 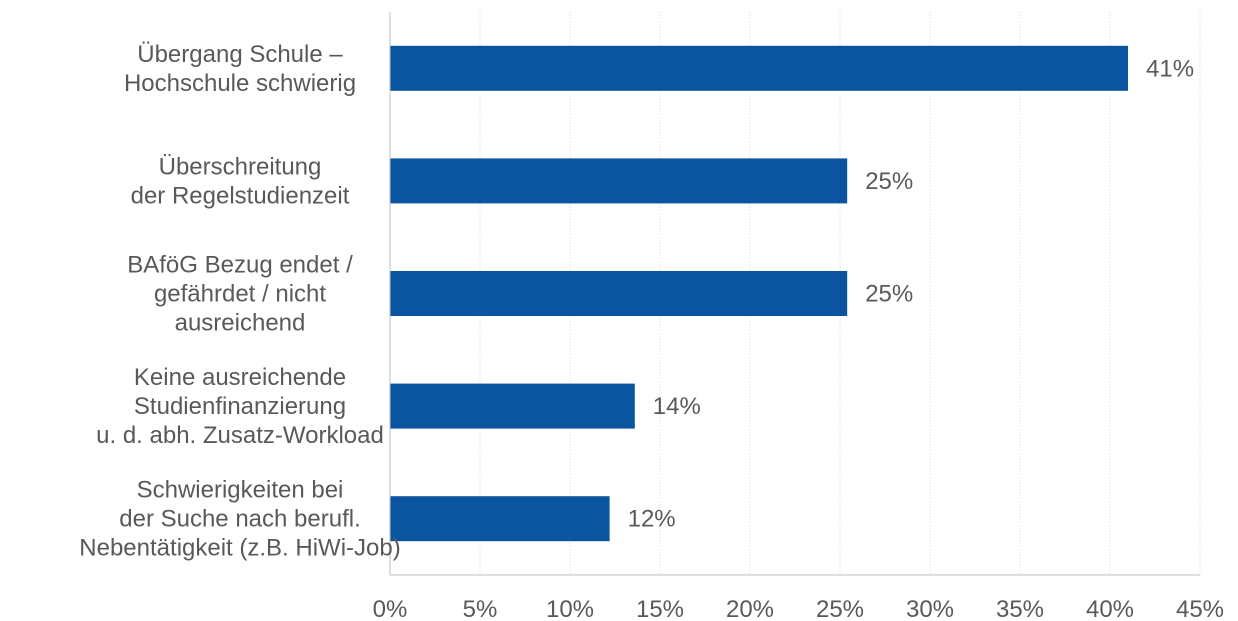 What do you see at coordinates (660, 608) in the screenshot?
I see `x-tick-label: 15%` at bounding box center [660, 608].